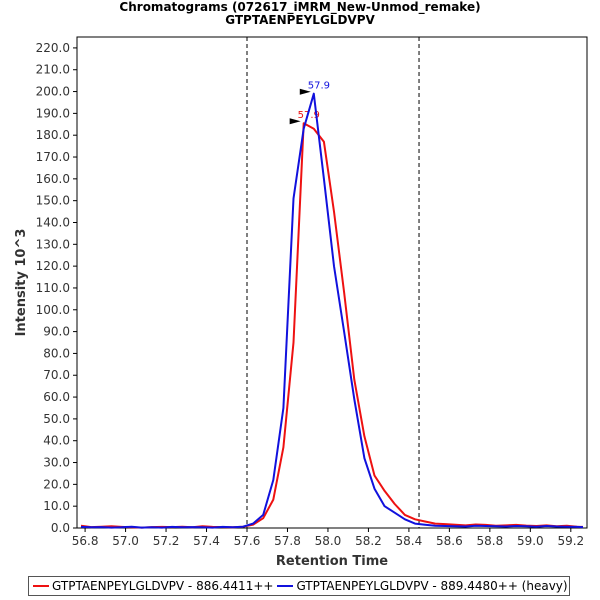 Image resolution: width=600 pixels, height=600 pixels. I want to click on y-tick-label: 220.0, so click(53, 48).